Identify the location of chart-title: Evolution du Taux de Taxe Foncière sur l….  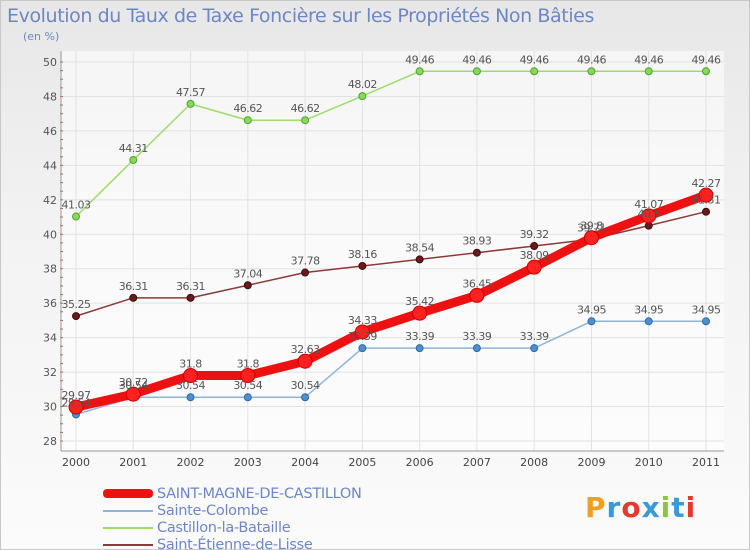
(301, 16).